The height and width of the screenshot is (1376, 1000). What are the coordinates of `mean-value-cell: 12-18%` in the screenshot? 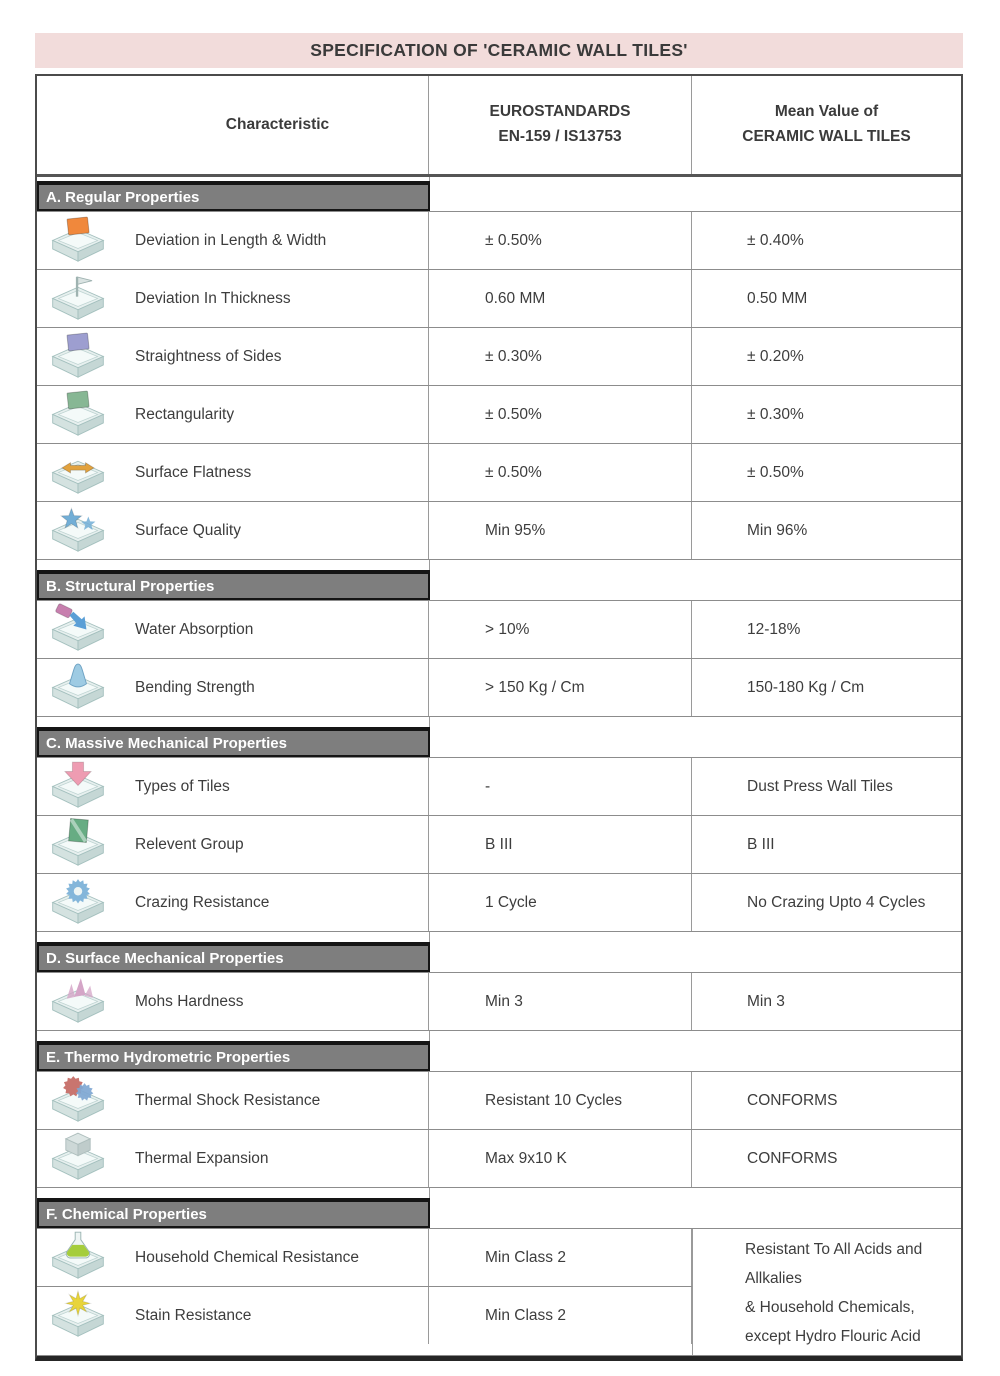 It's located at (826, 629).